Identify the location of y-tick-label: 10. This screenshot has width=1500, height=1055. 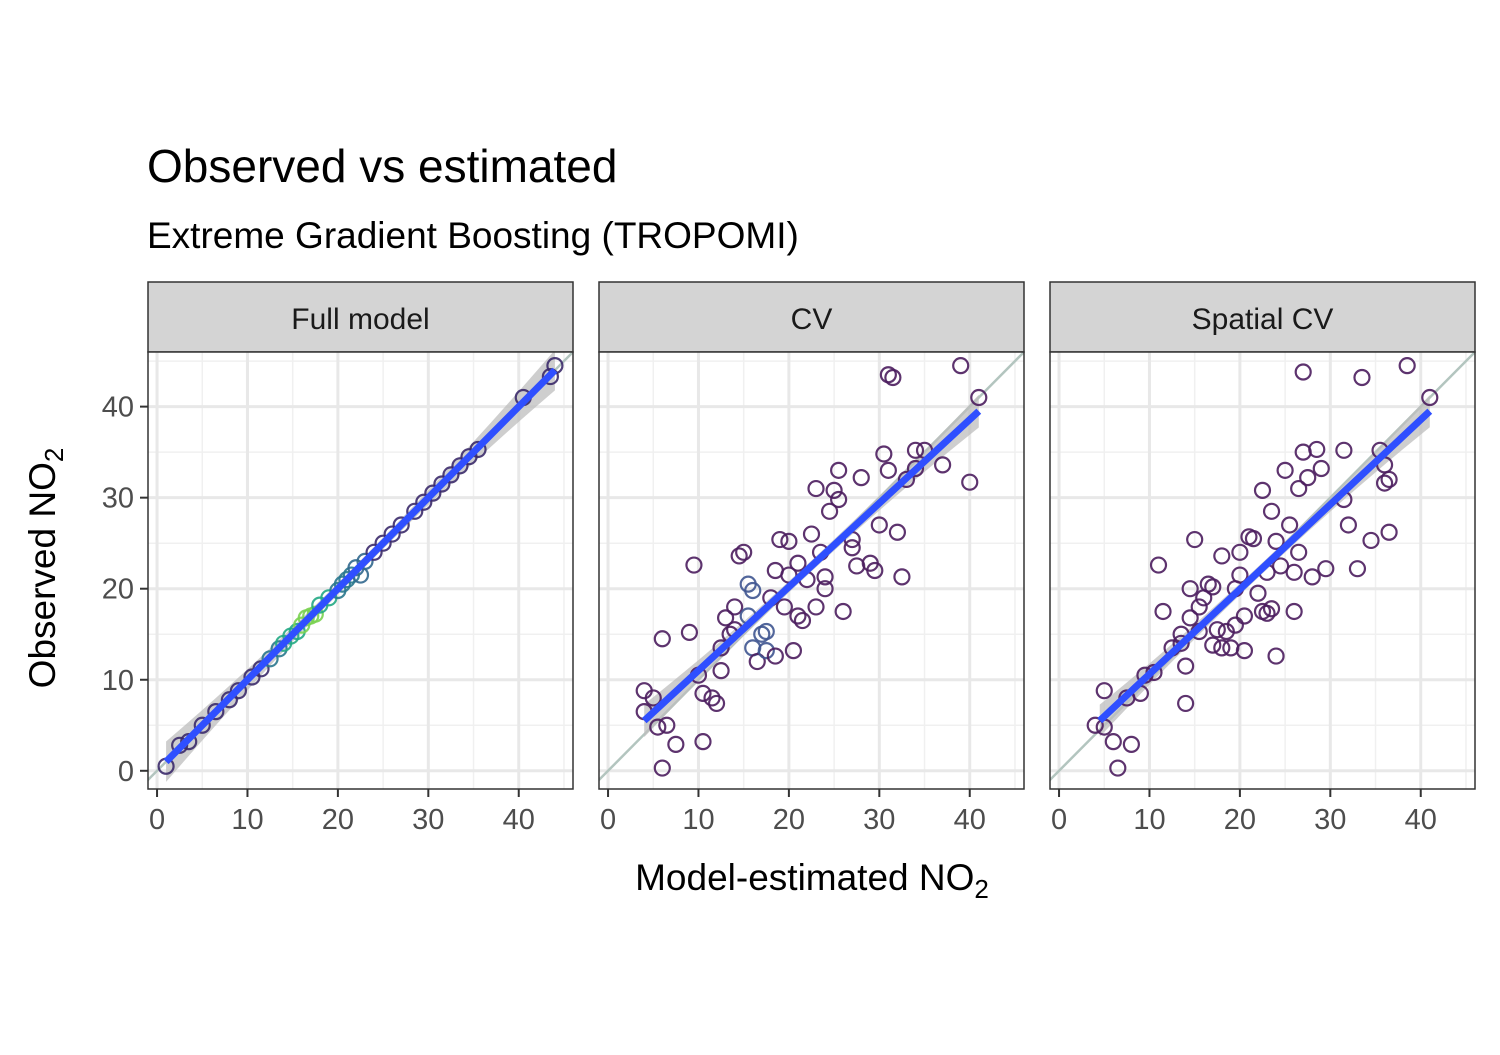
(118, 681).